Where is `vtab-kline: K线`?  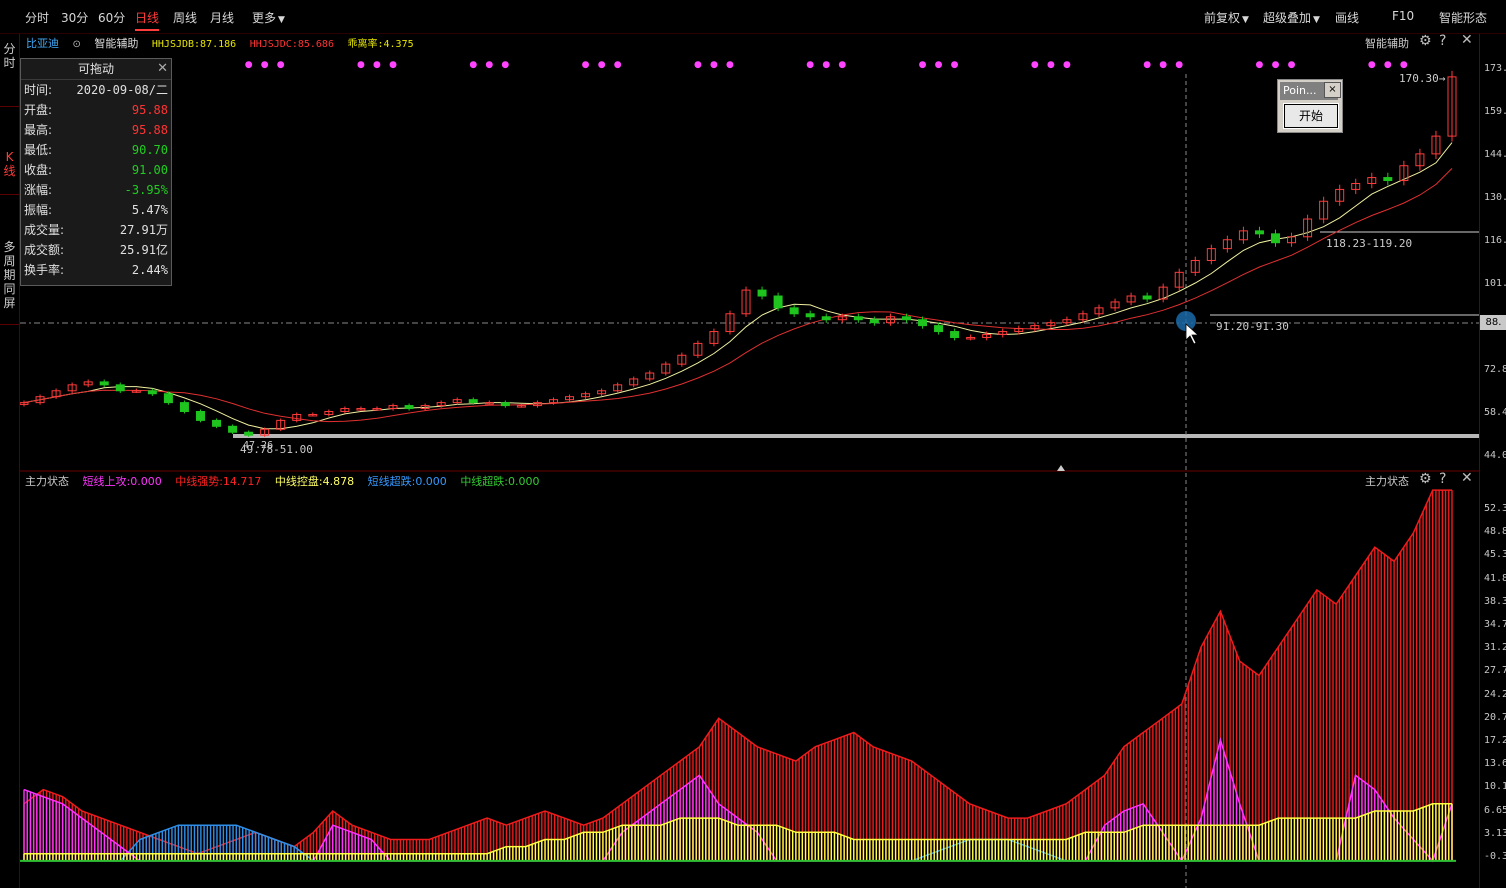 vtab-kline: K线 is located at coordinates (9, 164).